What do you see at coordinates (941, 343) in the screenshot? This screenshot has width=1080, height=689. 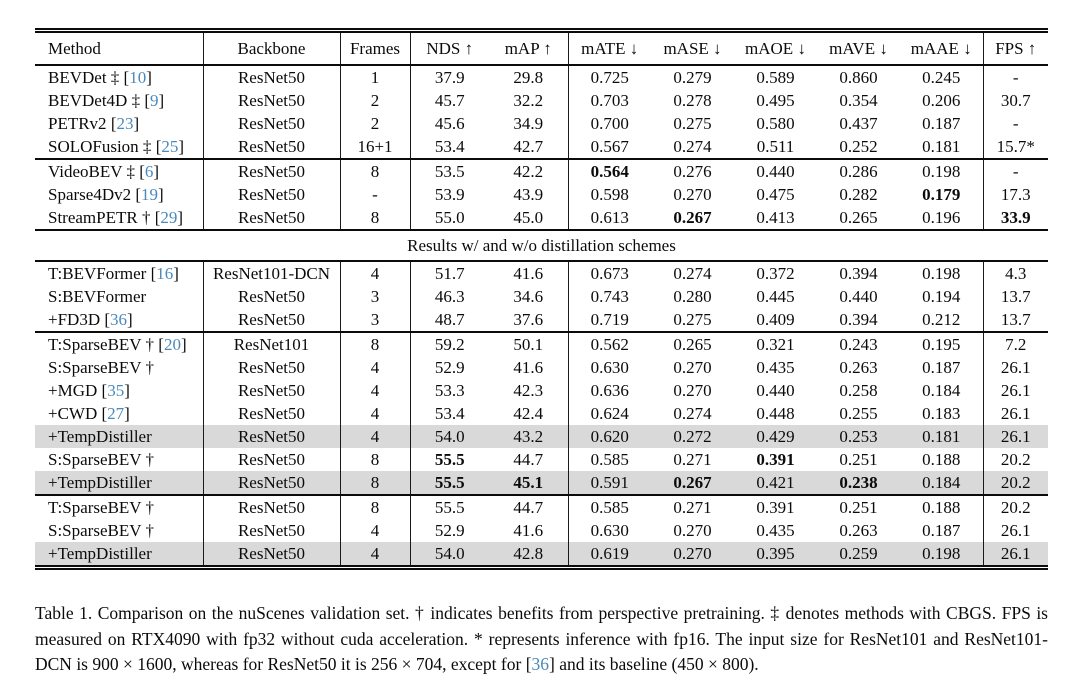 I see `cell-maae: 0.195` at bounding box center [941, 343].